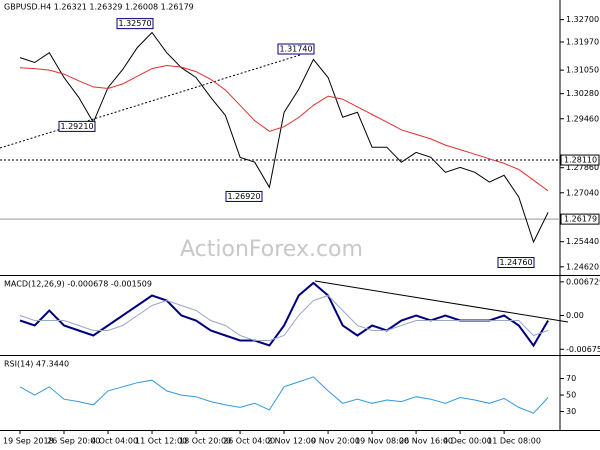 This screenshot has height=450, width=600. Describe the element at coordinates (78, 284) in the screenshot. I see `panel-title: MACD(12,26,9) -0.000678 -0.001509` at that location.